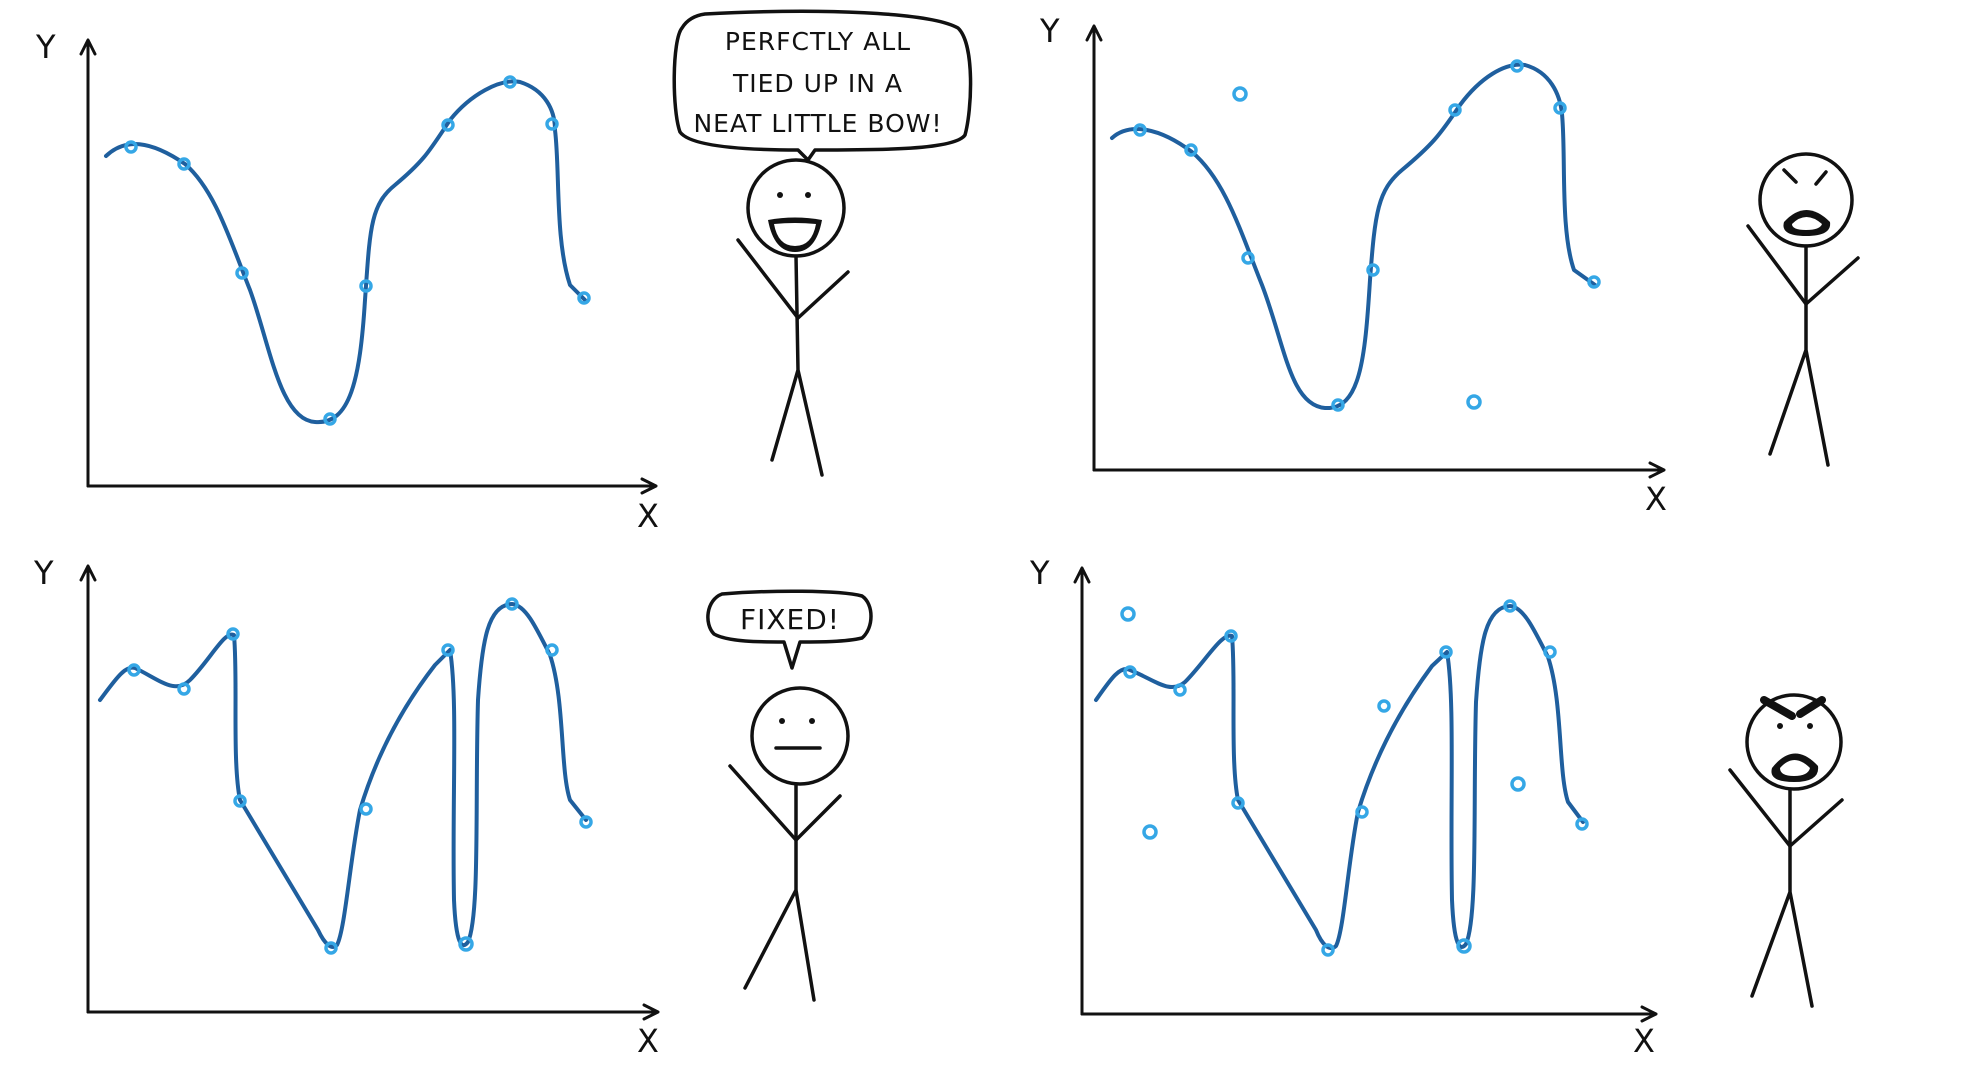 The image size is (1976, 1068). I want to click on furious-brows, so click(1793, 708).